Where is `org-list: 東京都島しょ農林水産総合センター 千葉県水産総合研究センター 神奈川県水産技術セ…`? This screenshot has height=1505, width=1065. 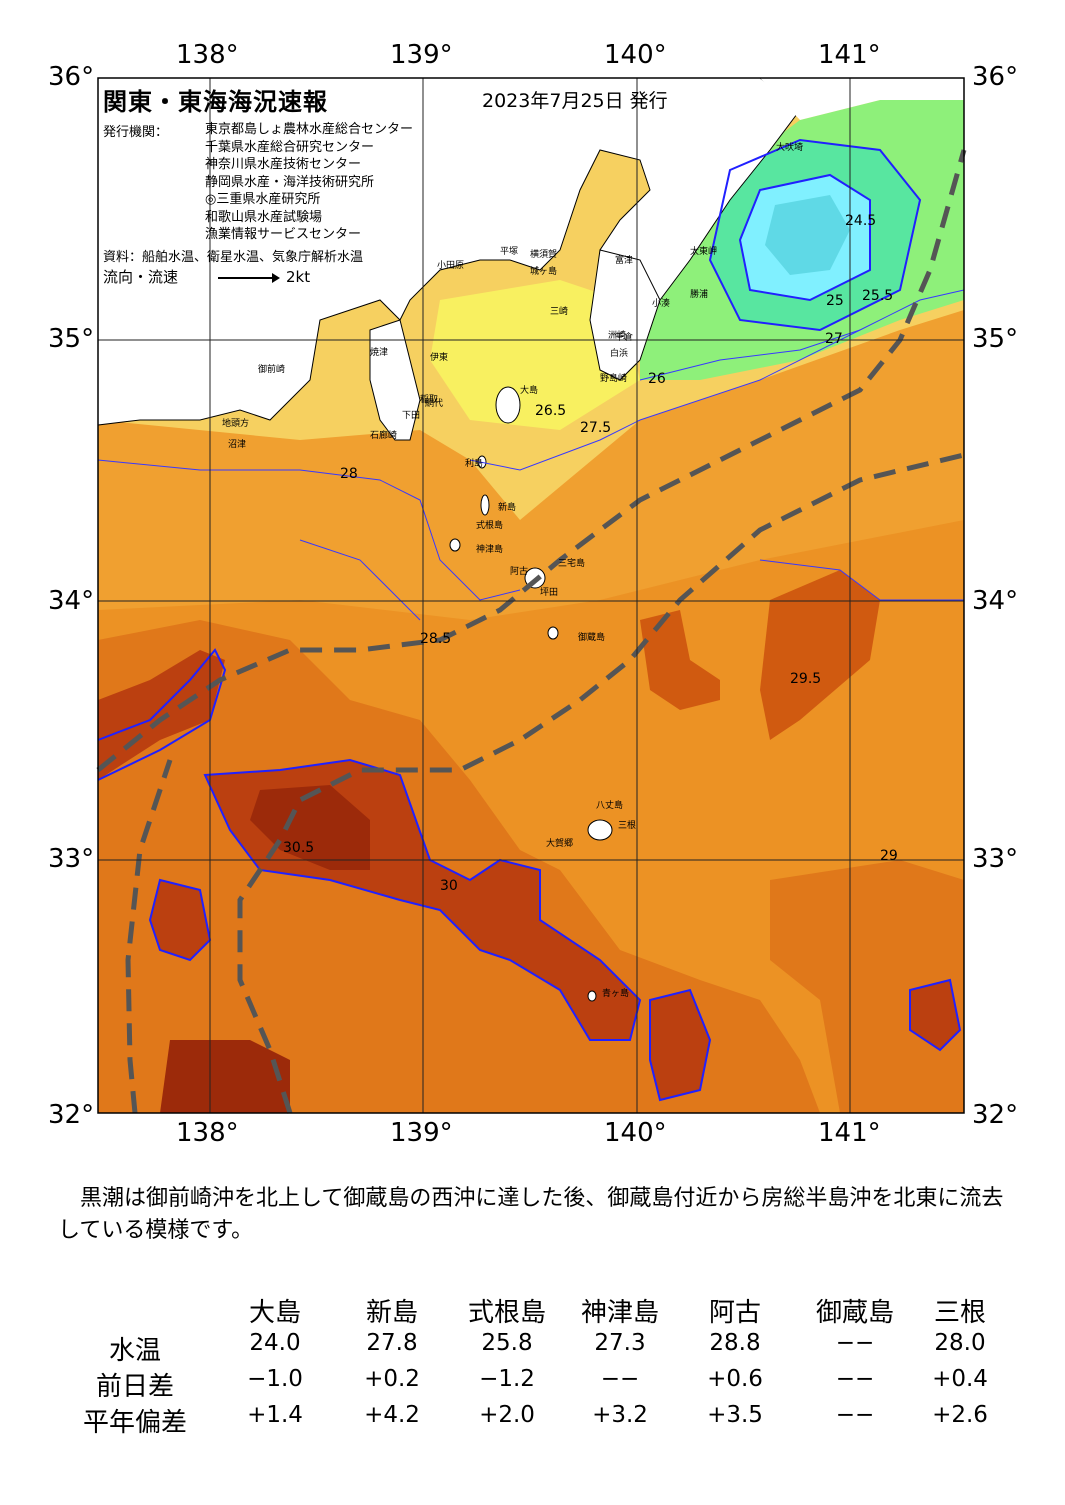 org-list: 東京都島しょ農林水産総合センター 千葉県水産総合研究センター 神奈川県水産技術セ… is located at coordinates (309, 182).